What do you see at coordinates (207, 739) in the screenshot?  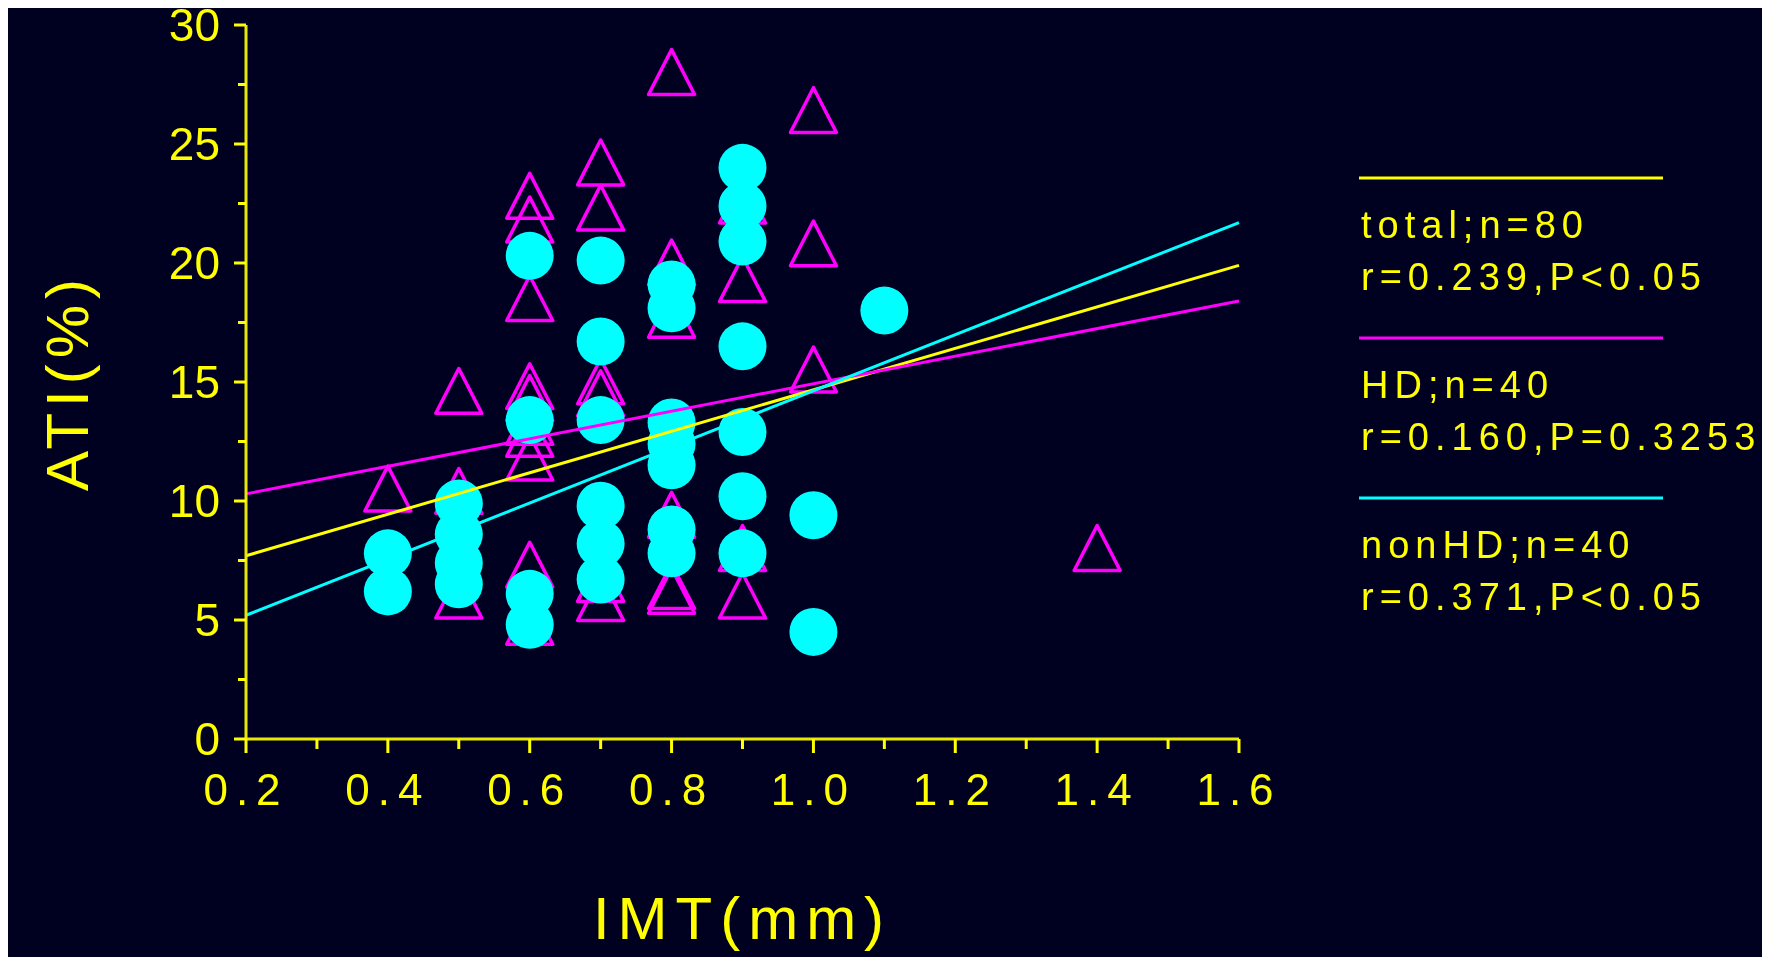 I see `y-tick-label: 0` at bounding box center [207, 739].